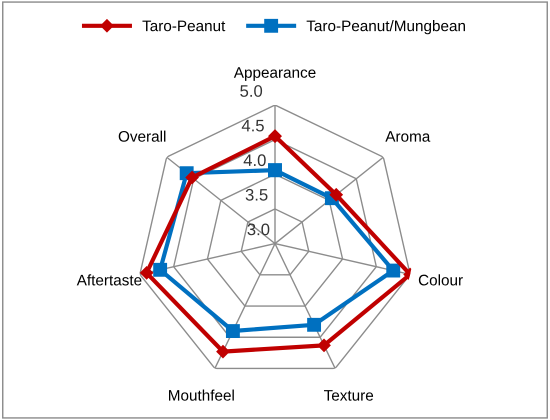 This screenshot has width=550, height=420. What do you see at coordinates (253, 126) in the screenshot?
I see `y-tick-label: 4.5` at bounding box center [253, 126].